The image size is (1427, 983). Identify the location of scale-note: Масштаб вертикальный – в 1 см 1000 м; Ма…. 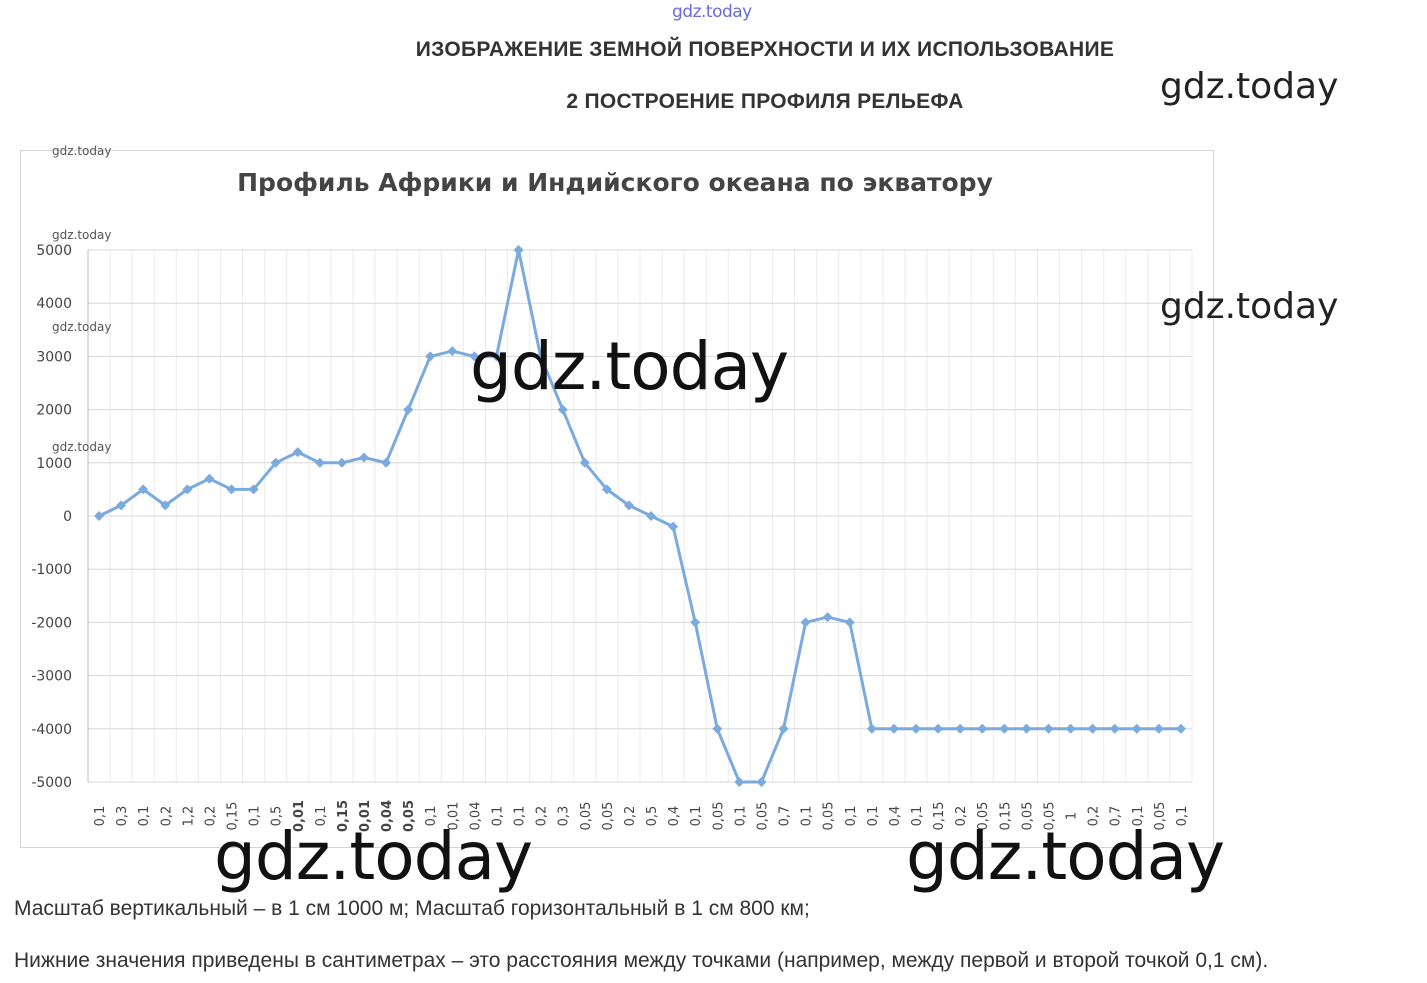
(412, 908).